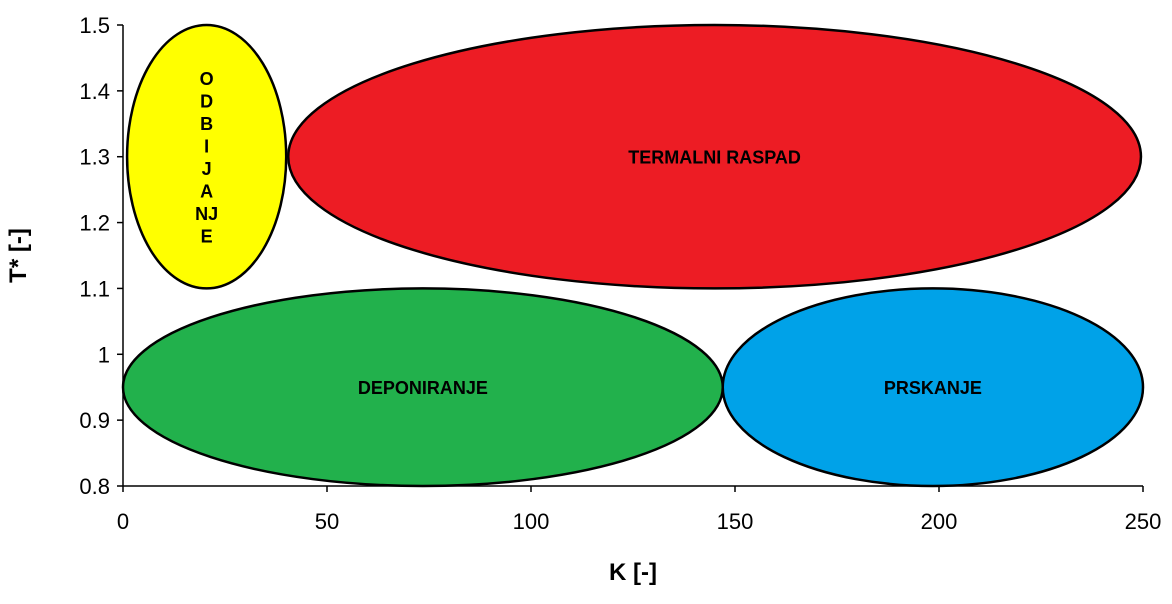  Describe the element at coordinates (207, 79) in the screenshot. I see `region-label-line: O` at that location.